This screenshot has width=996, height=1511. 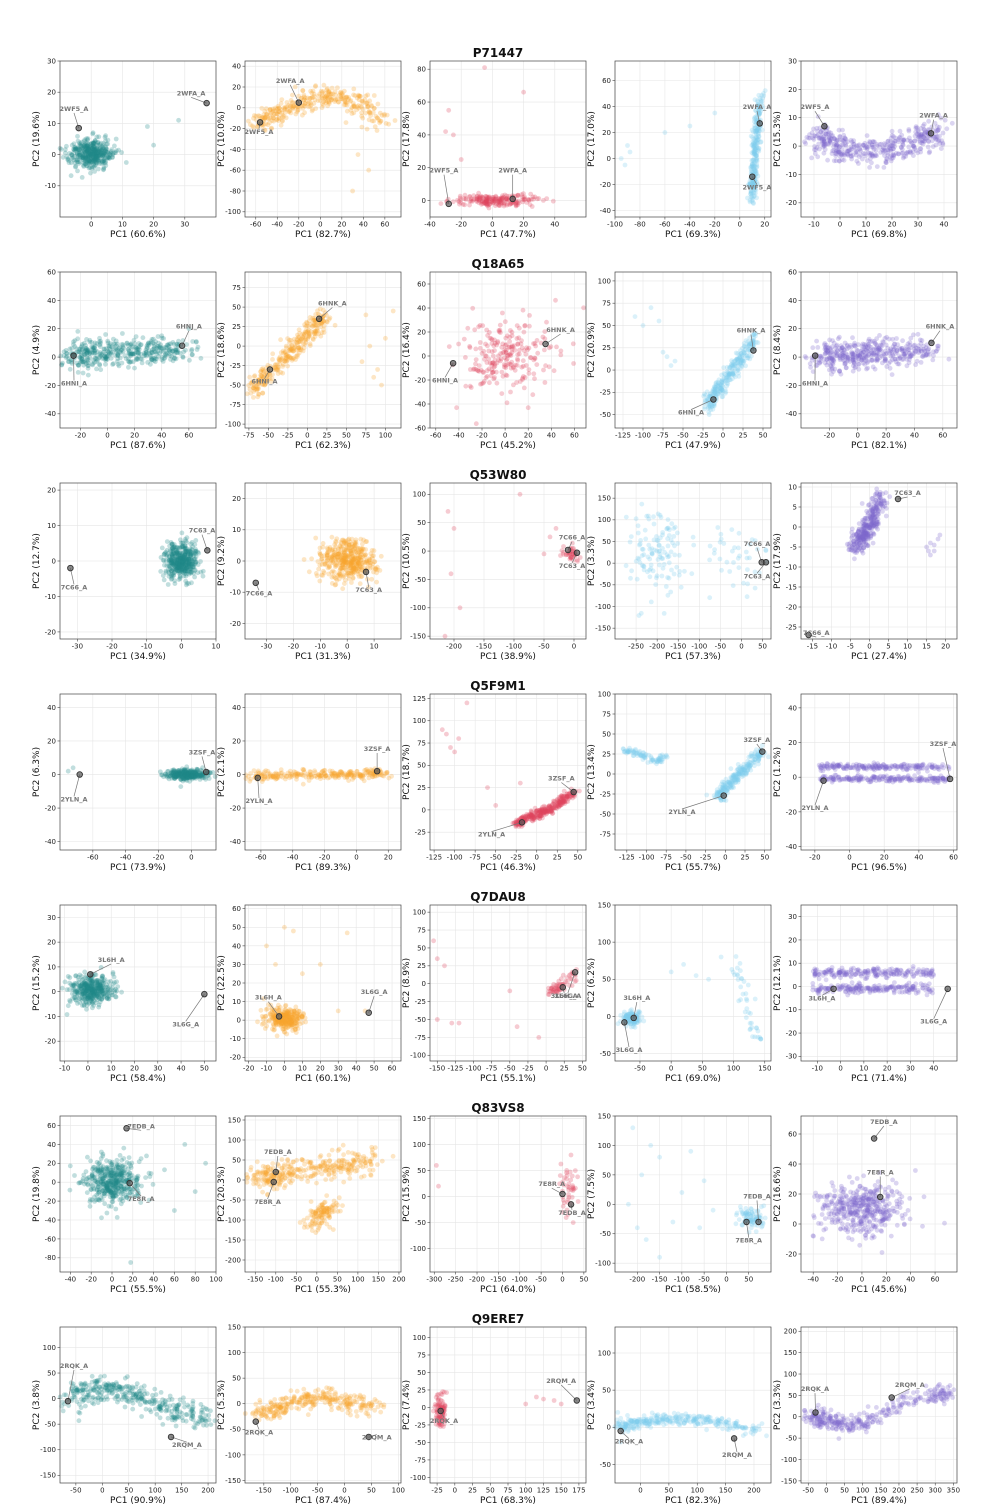 I want to click on structure-label: 2WFA_A, so click(x=757, y=107).